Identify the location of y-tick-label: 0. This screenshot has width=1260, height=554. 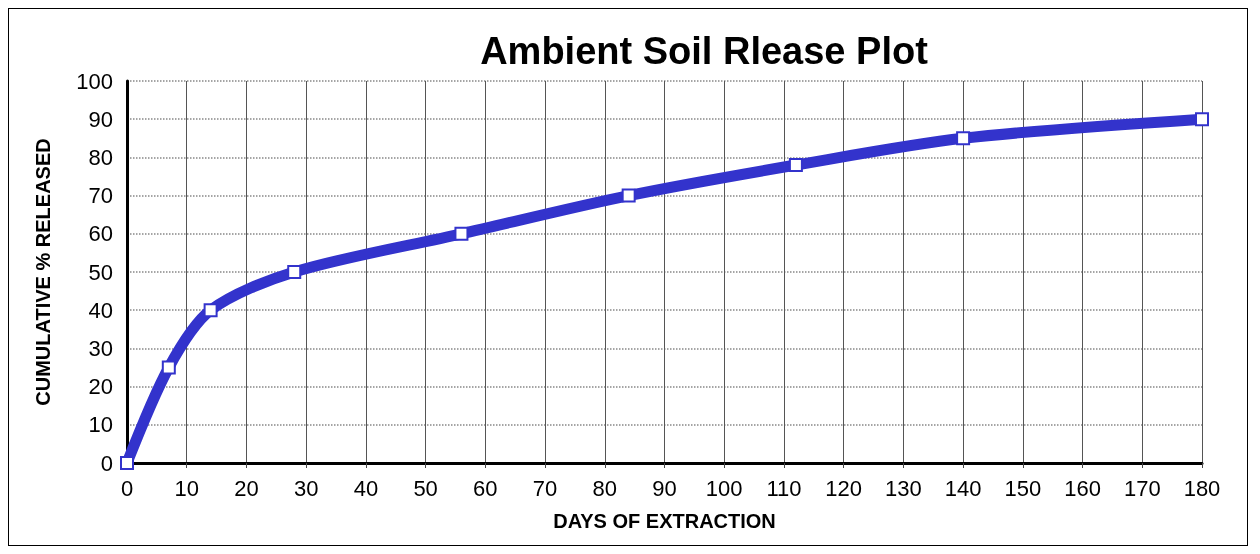
(106, 463).